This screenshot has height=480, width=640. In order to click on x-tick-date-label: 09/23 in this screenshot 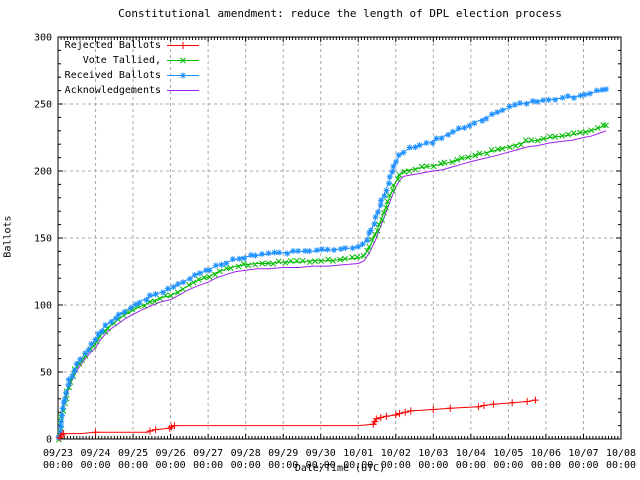, I will do `click(58, 453)`.